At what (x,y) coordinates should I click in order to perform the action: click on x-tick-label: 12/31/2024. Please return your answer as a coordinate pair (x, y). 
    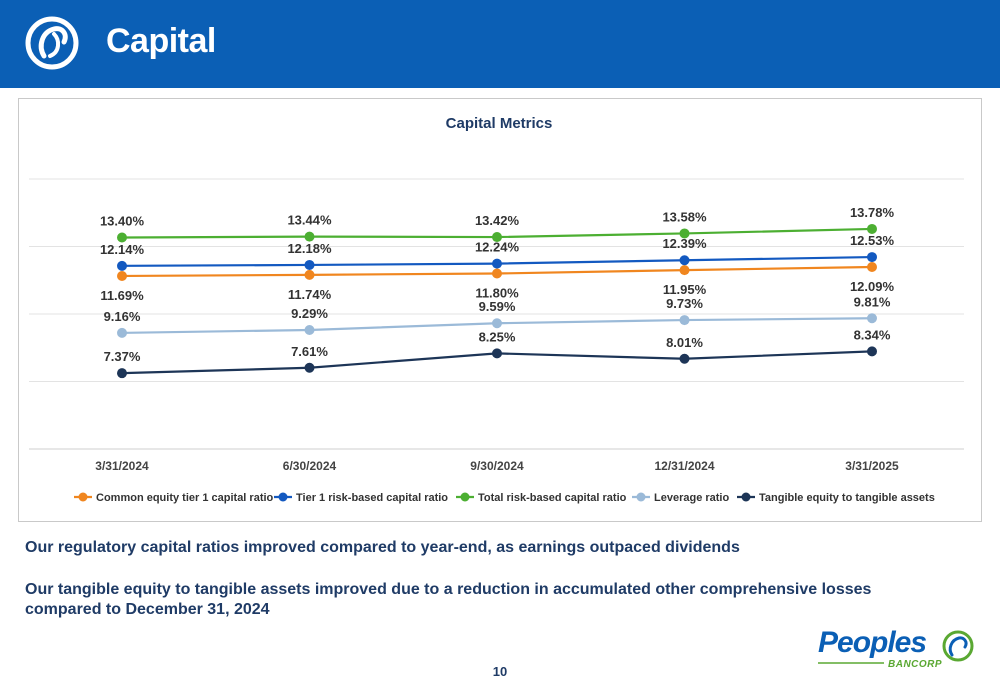
    Looking at the image, I should click on (684, 466).